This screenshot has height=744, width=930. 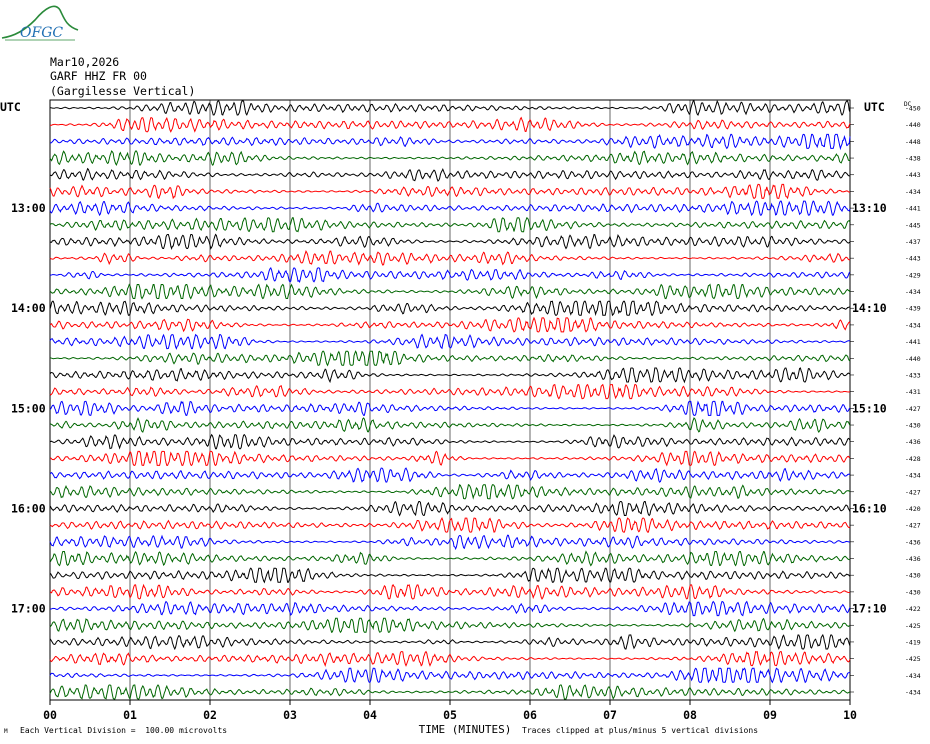 I want to click on dc-offset-label: -437, so click(x=913, y=242).